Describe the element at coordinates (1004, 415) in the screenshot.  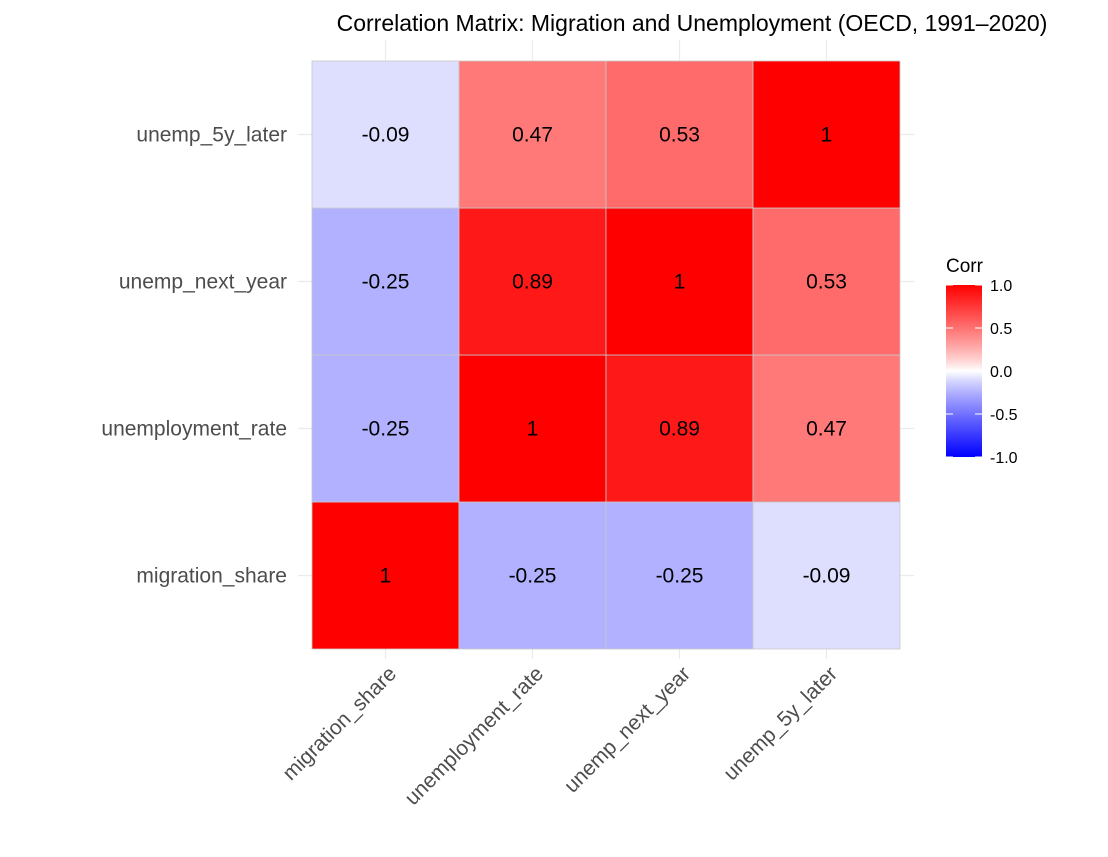
I see `legend-tick-label: -0.5` at that location.